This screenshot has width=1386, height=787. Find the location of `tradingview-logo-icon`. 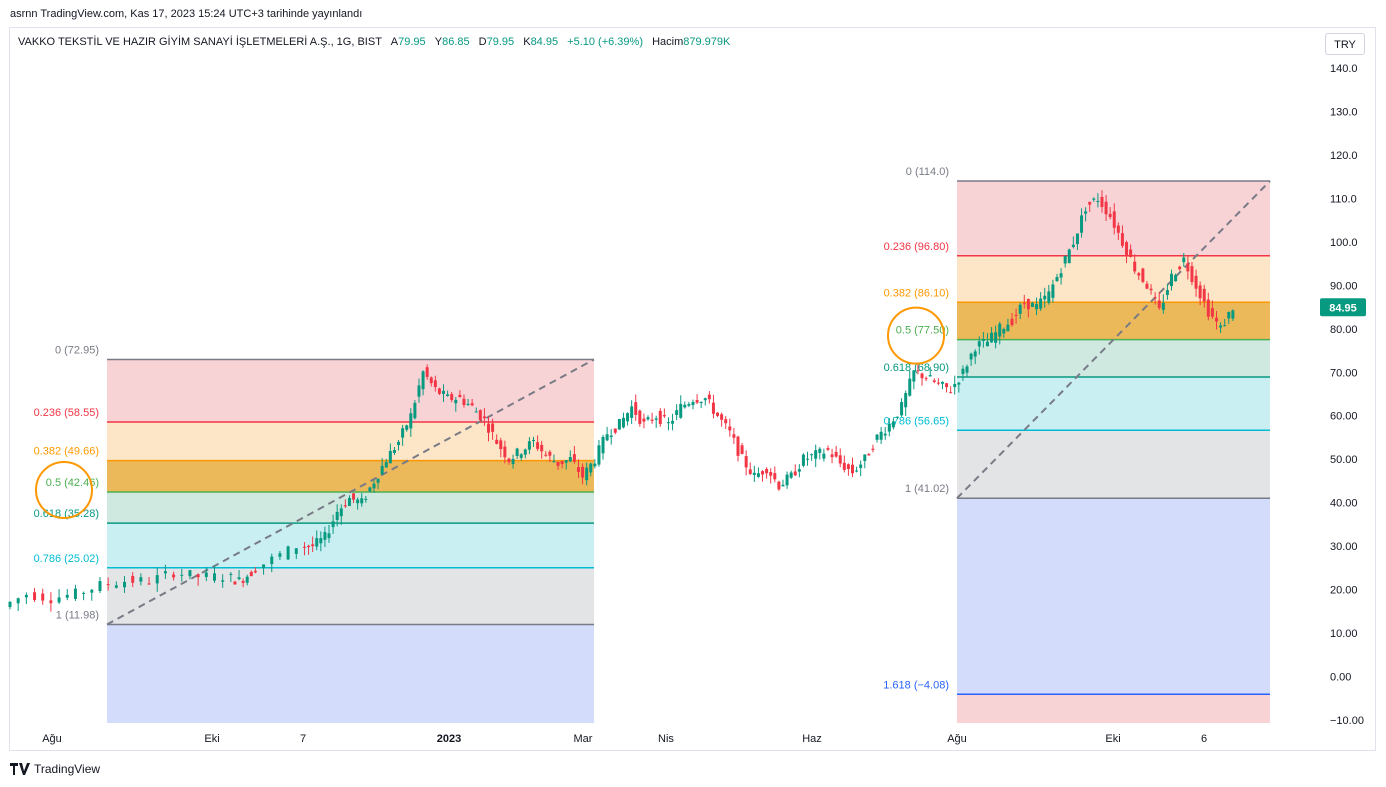

tradingview-logo-icon is located at coordinates (20, 769).